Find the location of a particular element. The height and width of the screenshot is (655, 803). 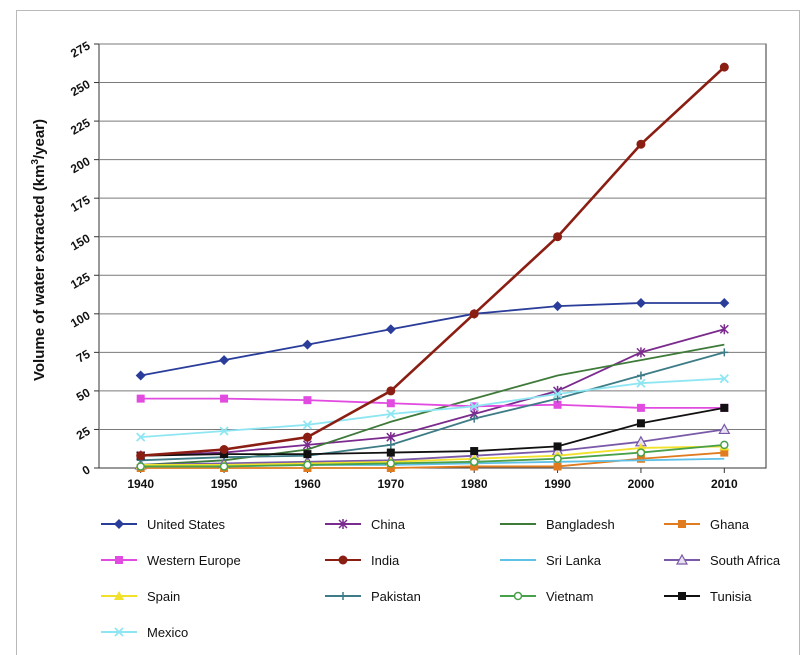

legend-item-china: China is located at coordinates (365, 524).